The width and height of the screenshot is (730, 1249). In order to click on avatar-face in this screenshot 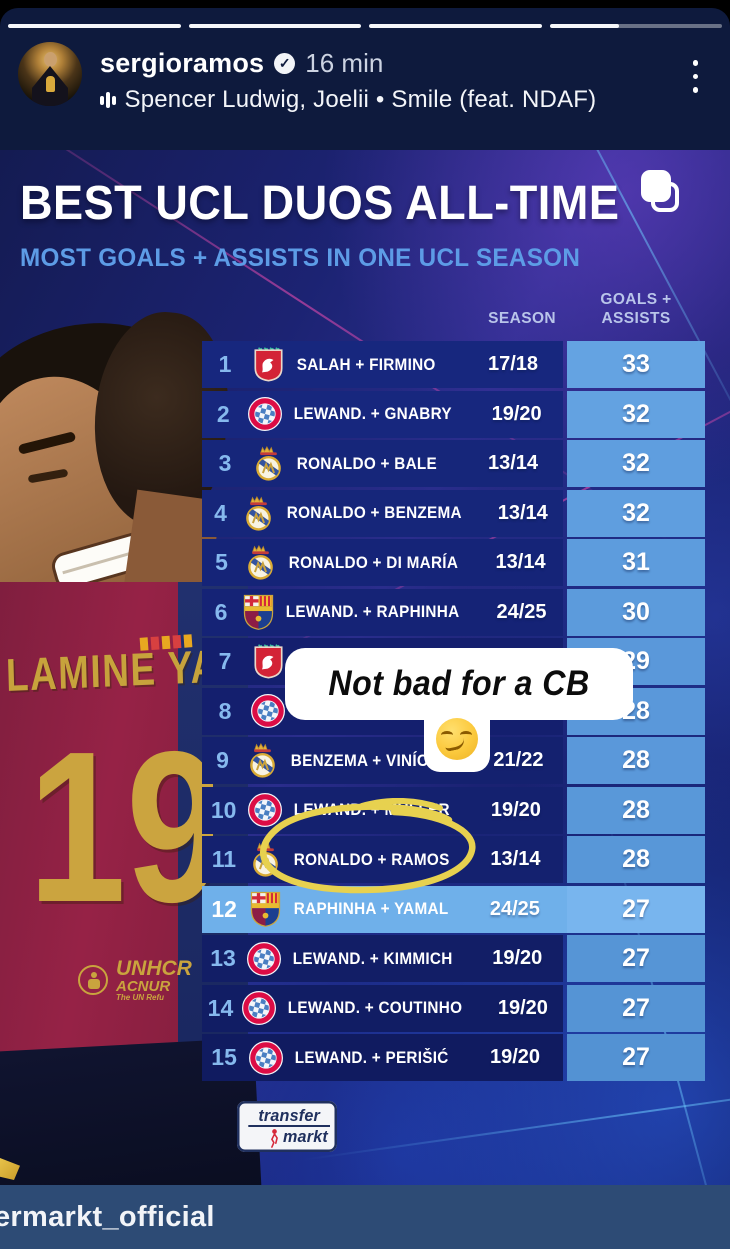, I will do `click(50, 59)`.